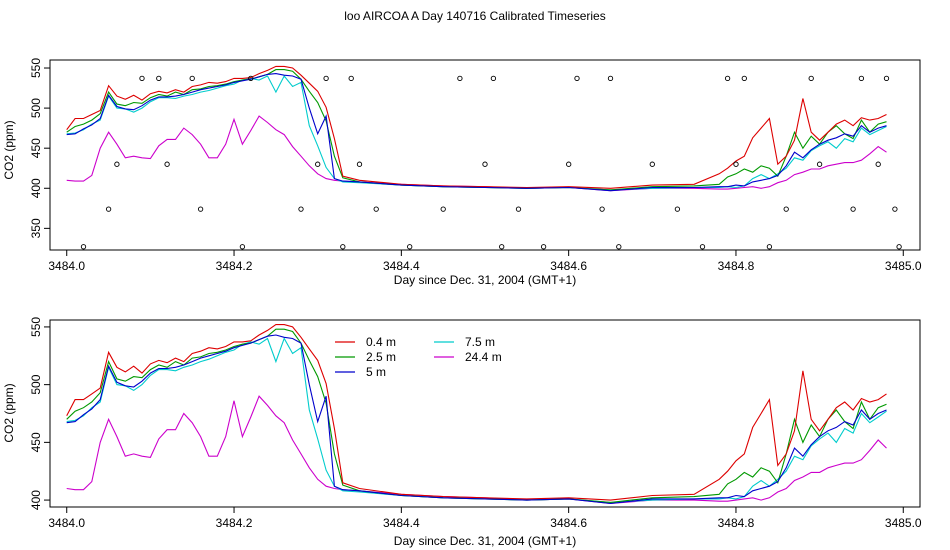 The width and height of the screenshot is (950, 550). What do you see at coordinates (36, 384) in the screenshot?
I see `bottom-y-tick-label: 500` at bounding box center [36, 384].